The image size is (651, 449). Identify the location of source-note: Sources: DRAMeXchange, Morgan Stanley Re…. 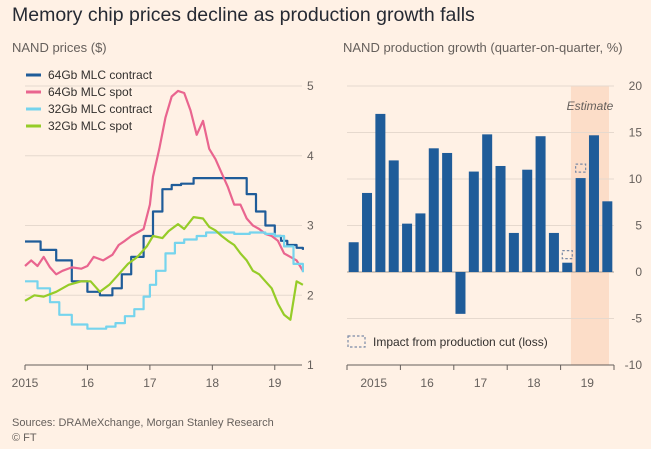
(143, 423).